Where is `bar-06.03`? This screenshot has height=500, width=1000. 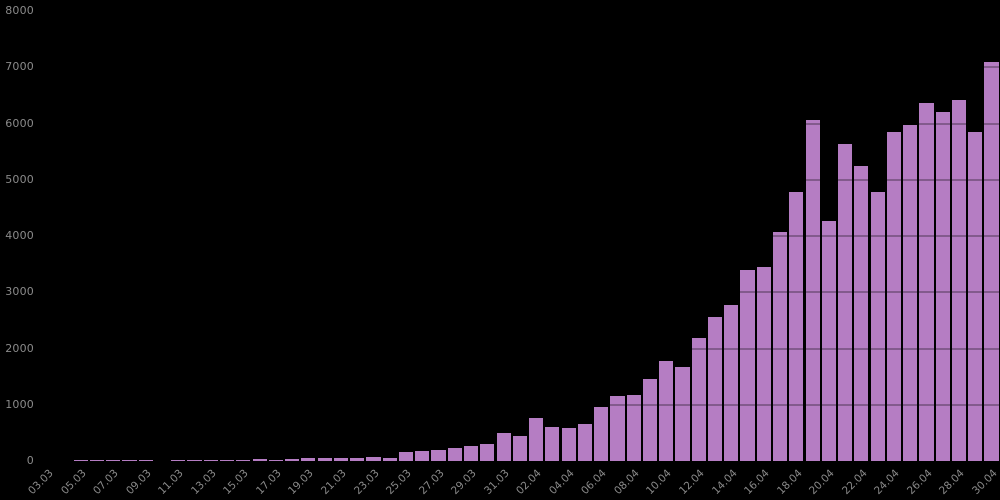
bar-06.03 is located at coordinates (96, 460).